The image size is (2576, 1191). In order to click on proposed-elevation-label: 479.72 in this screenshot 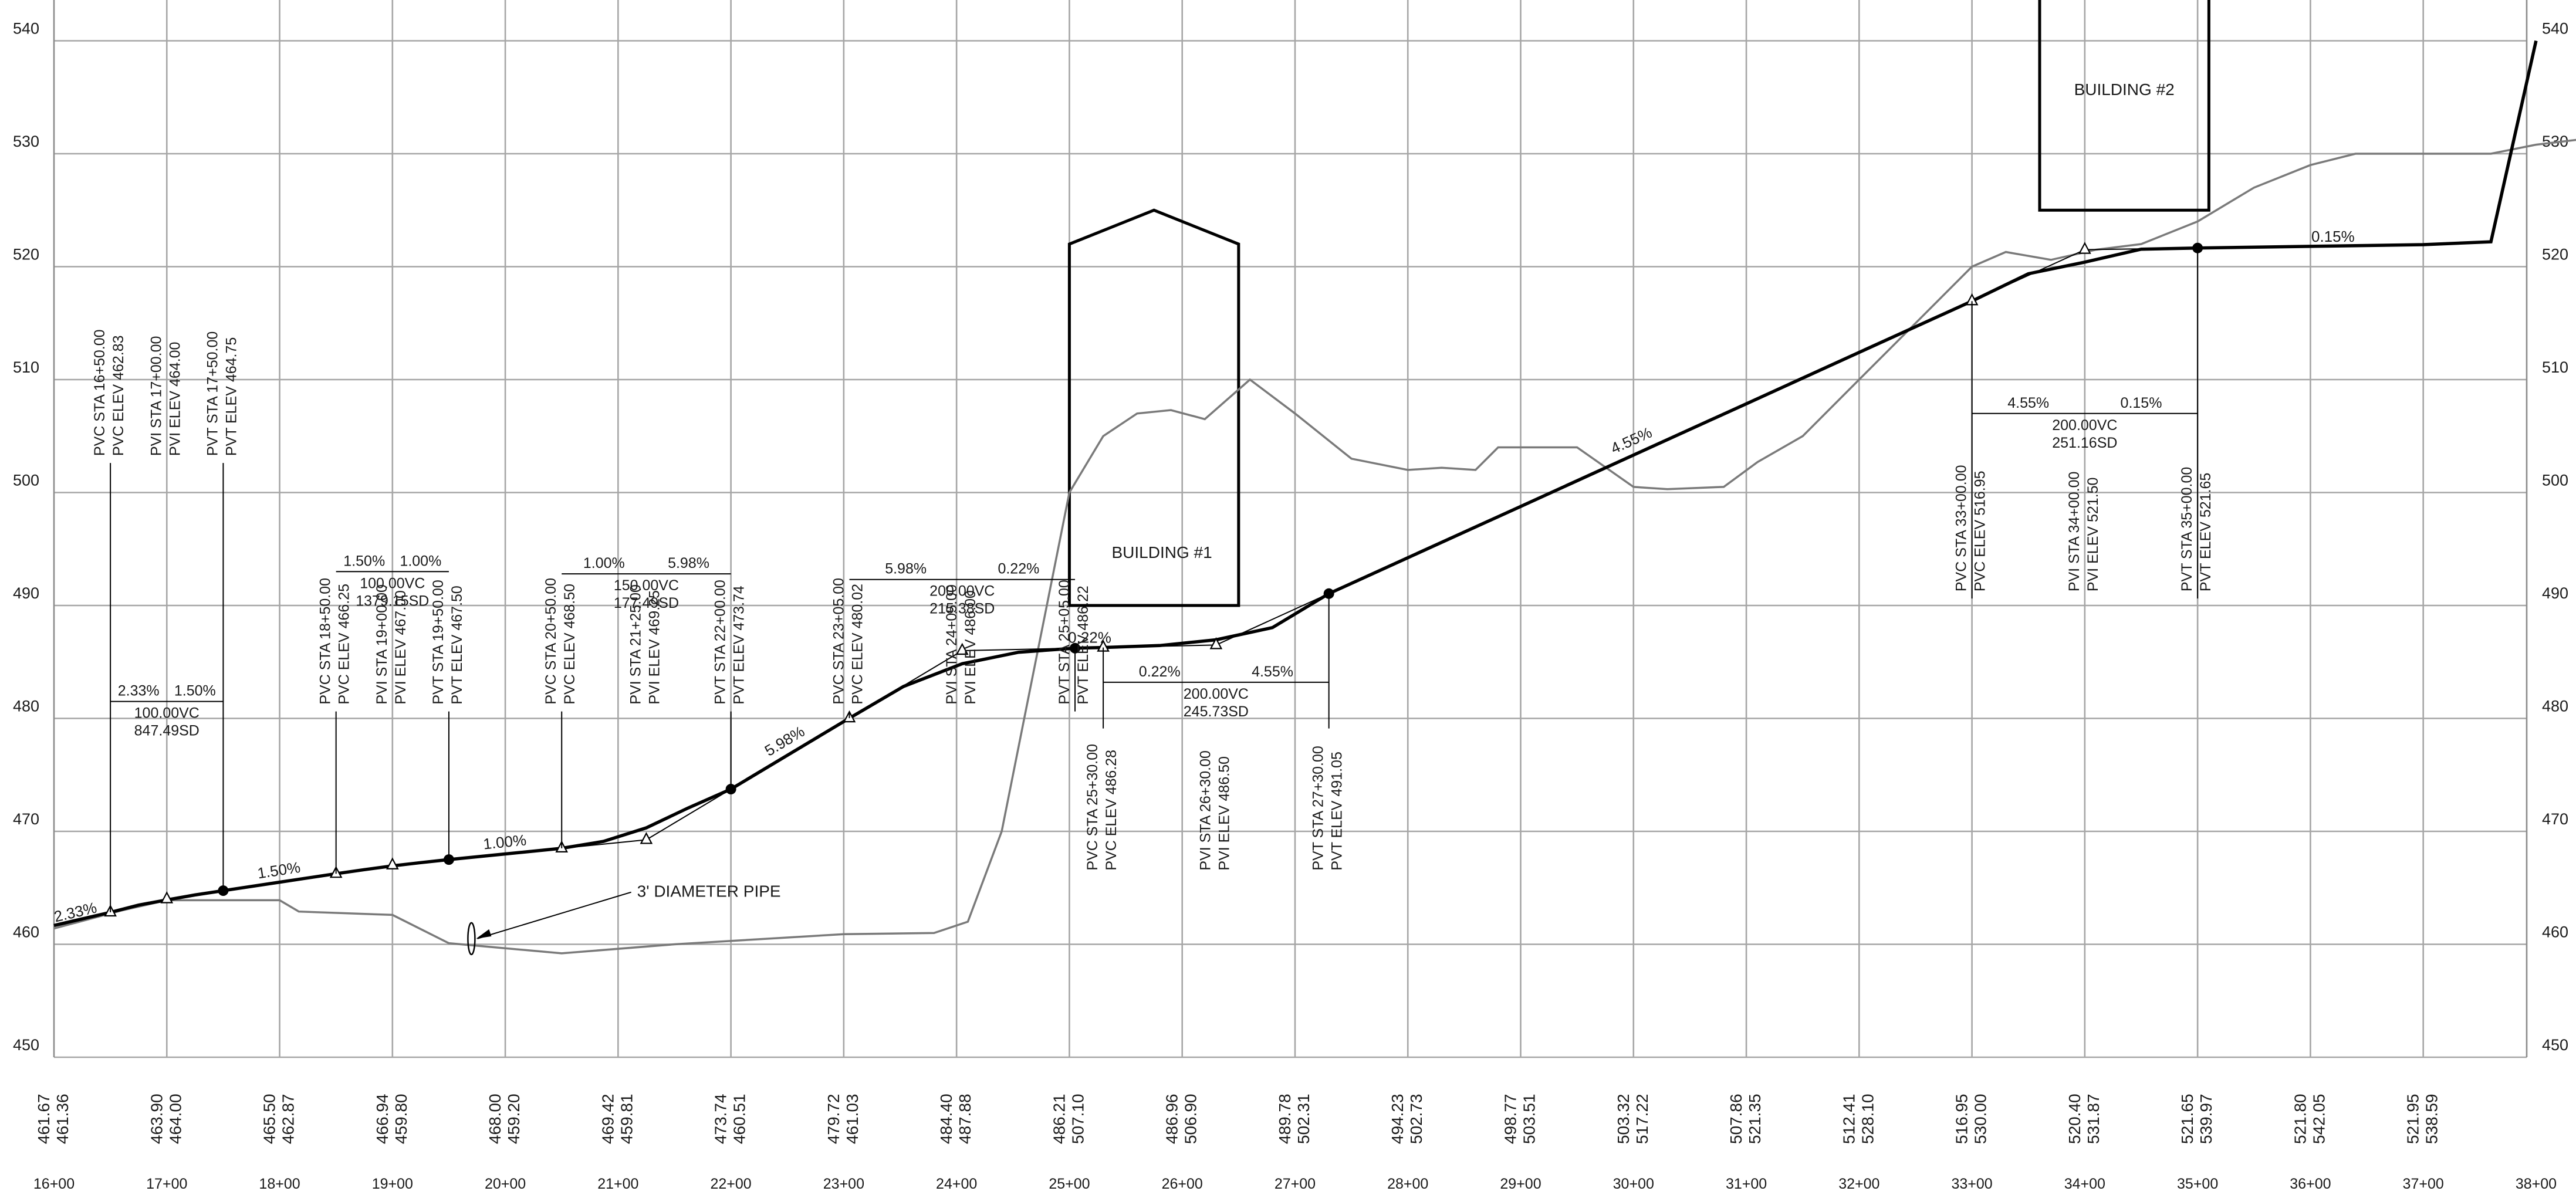, I will do `click(833, 1119)`.